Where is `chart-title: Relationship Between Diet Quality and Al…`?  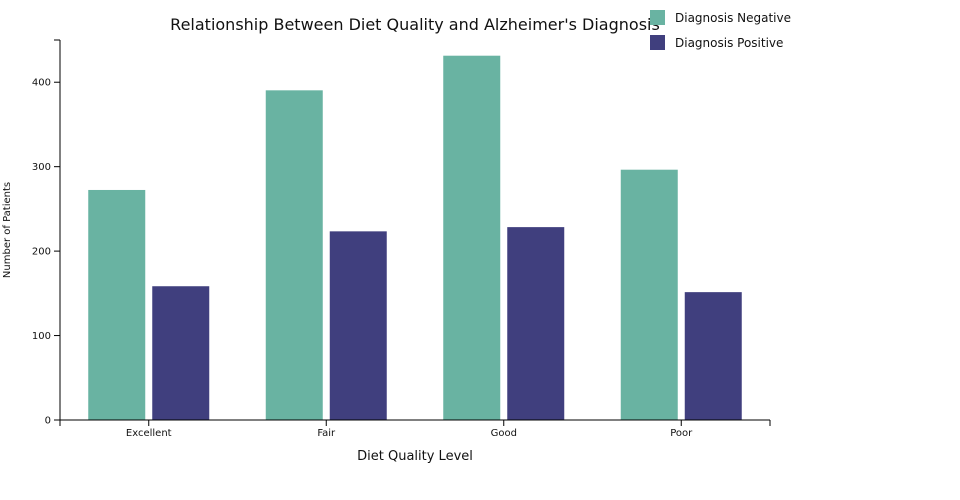 chart-title: Relationship Between Diet Quality and Al… is located at coordinates (415, 24).